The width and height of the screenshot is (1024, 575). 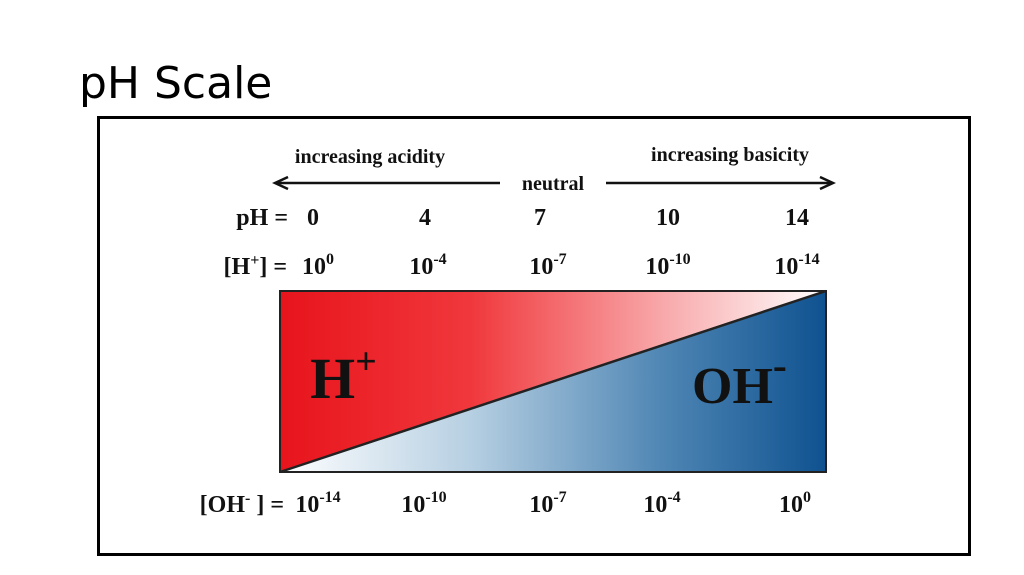 What do you see at coordinates (797, 218) in the screenshot?
I see `ph-value: 14` at bounding box center [797, 218].